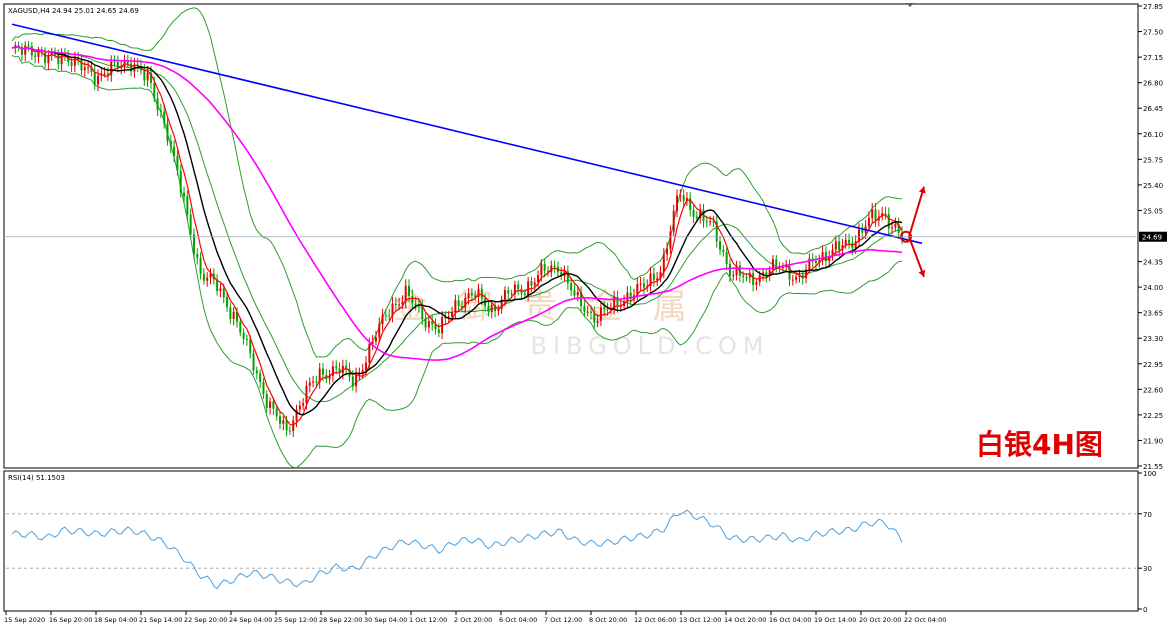 The height and width of the screenshot is (634, 1170). What do you see at coordinates (1153, 160) in the screenshot?
I see `price-tick-label: 25.75` at bounding box center [1153, 160].